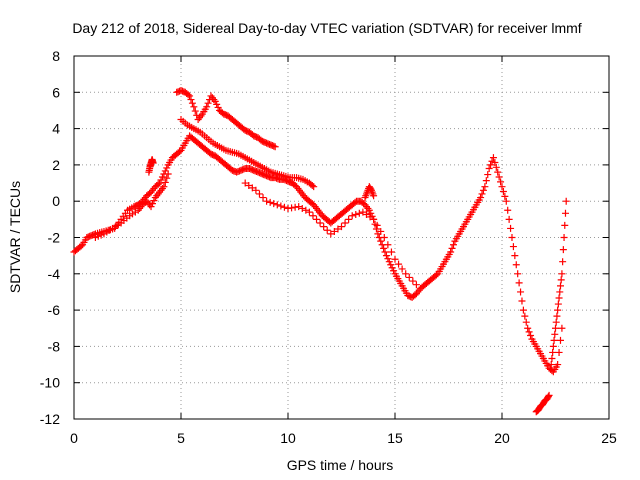  What do you see at coordinates (54, 238) in the screenshot?
I see `y-tick-label: -2` at bounding box center [54, 238].